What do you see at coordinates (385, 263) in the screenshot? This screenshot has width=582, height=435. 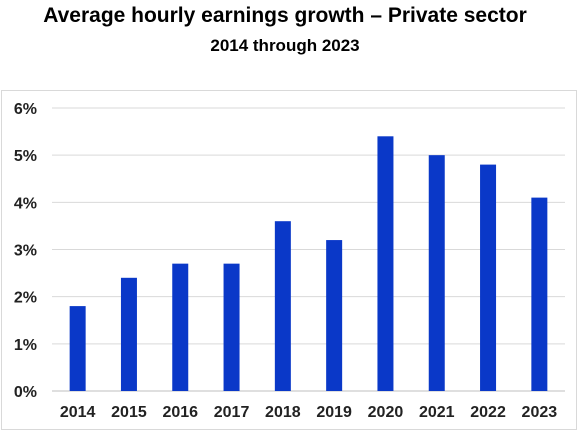 I see `bar-2020` at bounding box center [385, 263].